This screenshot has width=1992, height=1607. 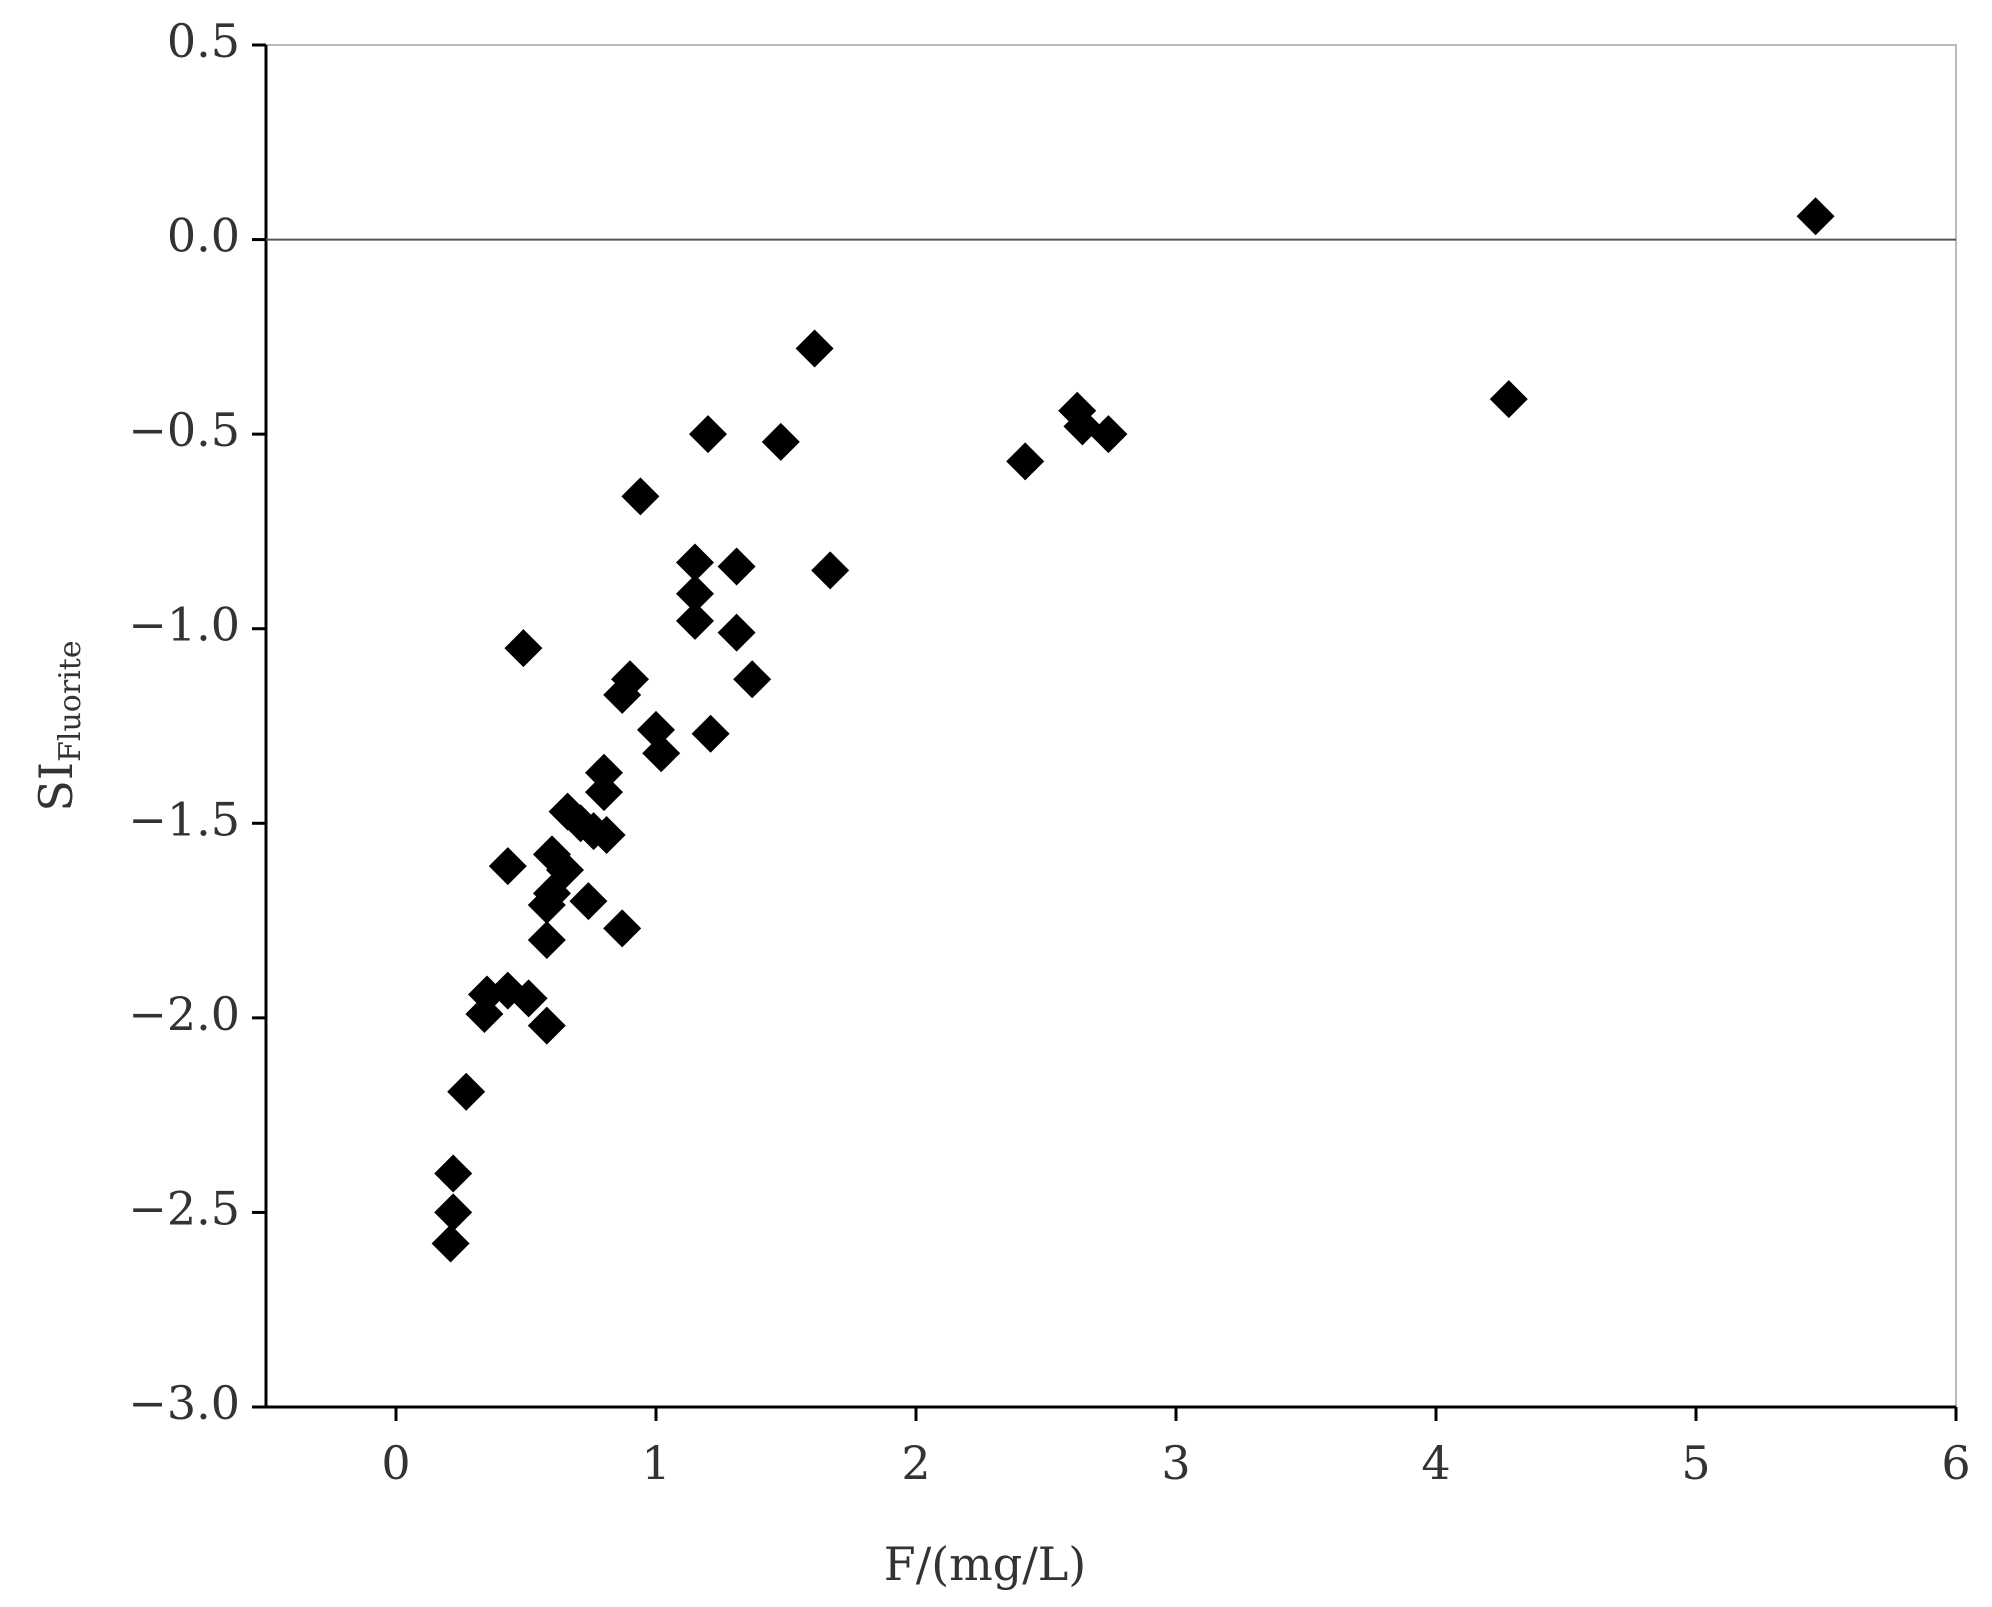 I want to click on x-tick-label: 6, so click(x=1955, y=1463).